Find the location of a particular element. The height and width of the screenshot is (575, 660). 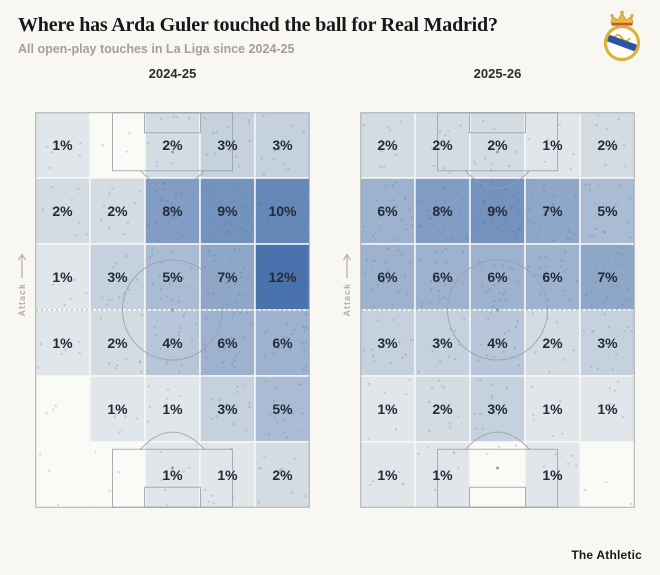

svg-text: 12% is located at coordinates (282, 277).